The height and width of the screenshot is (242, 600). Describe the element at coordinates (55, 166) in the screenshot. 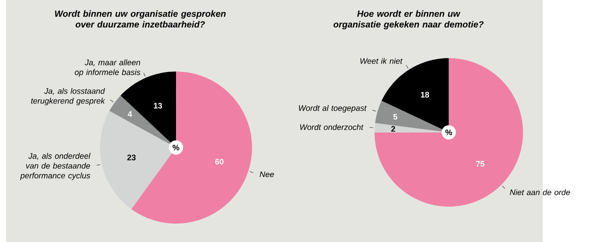

I see `slice-label: Ja, als onderdeel van de bestaande performance cyclus` at that location.